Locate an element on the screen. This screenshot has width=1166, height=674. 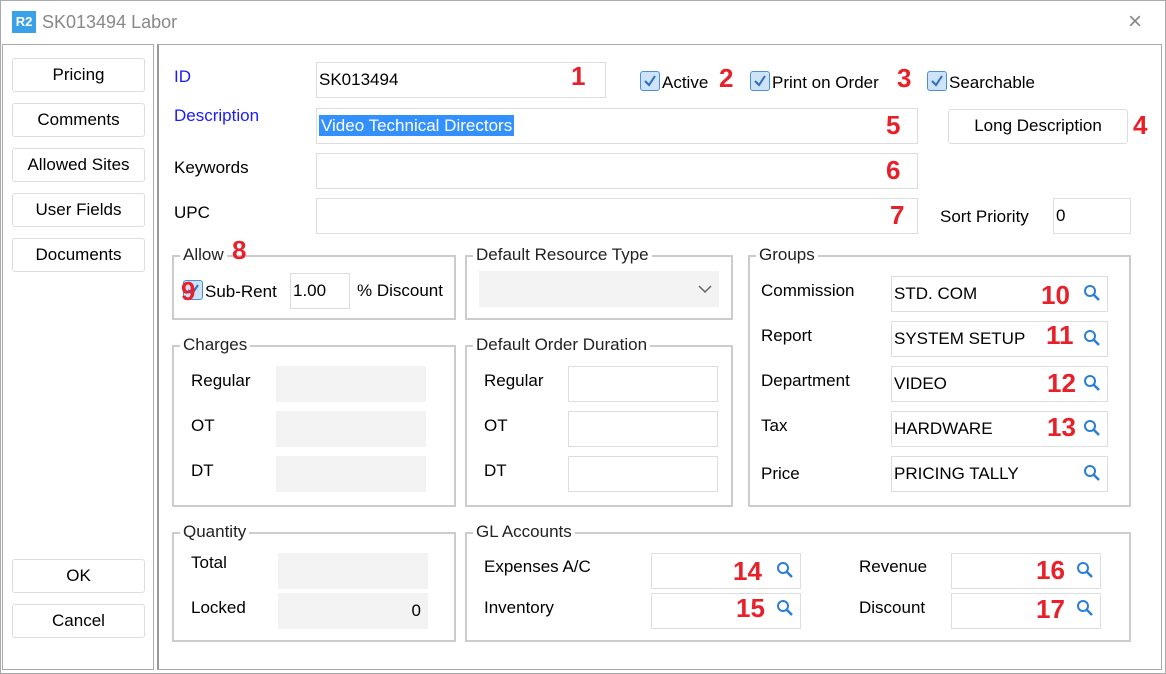
allowed-sites-button: Allowed Sites is located at coordinates (78, 165).